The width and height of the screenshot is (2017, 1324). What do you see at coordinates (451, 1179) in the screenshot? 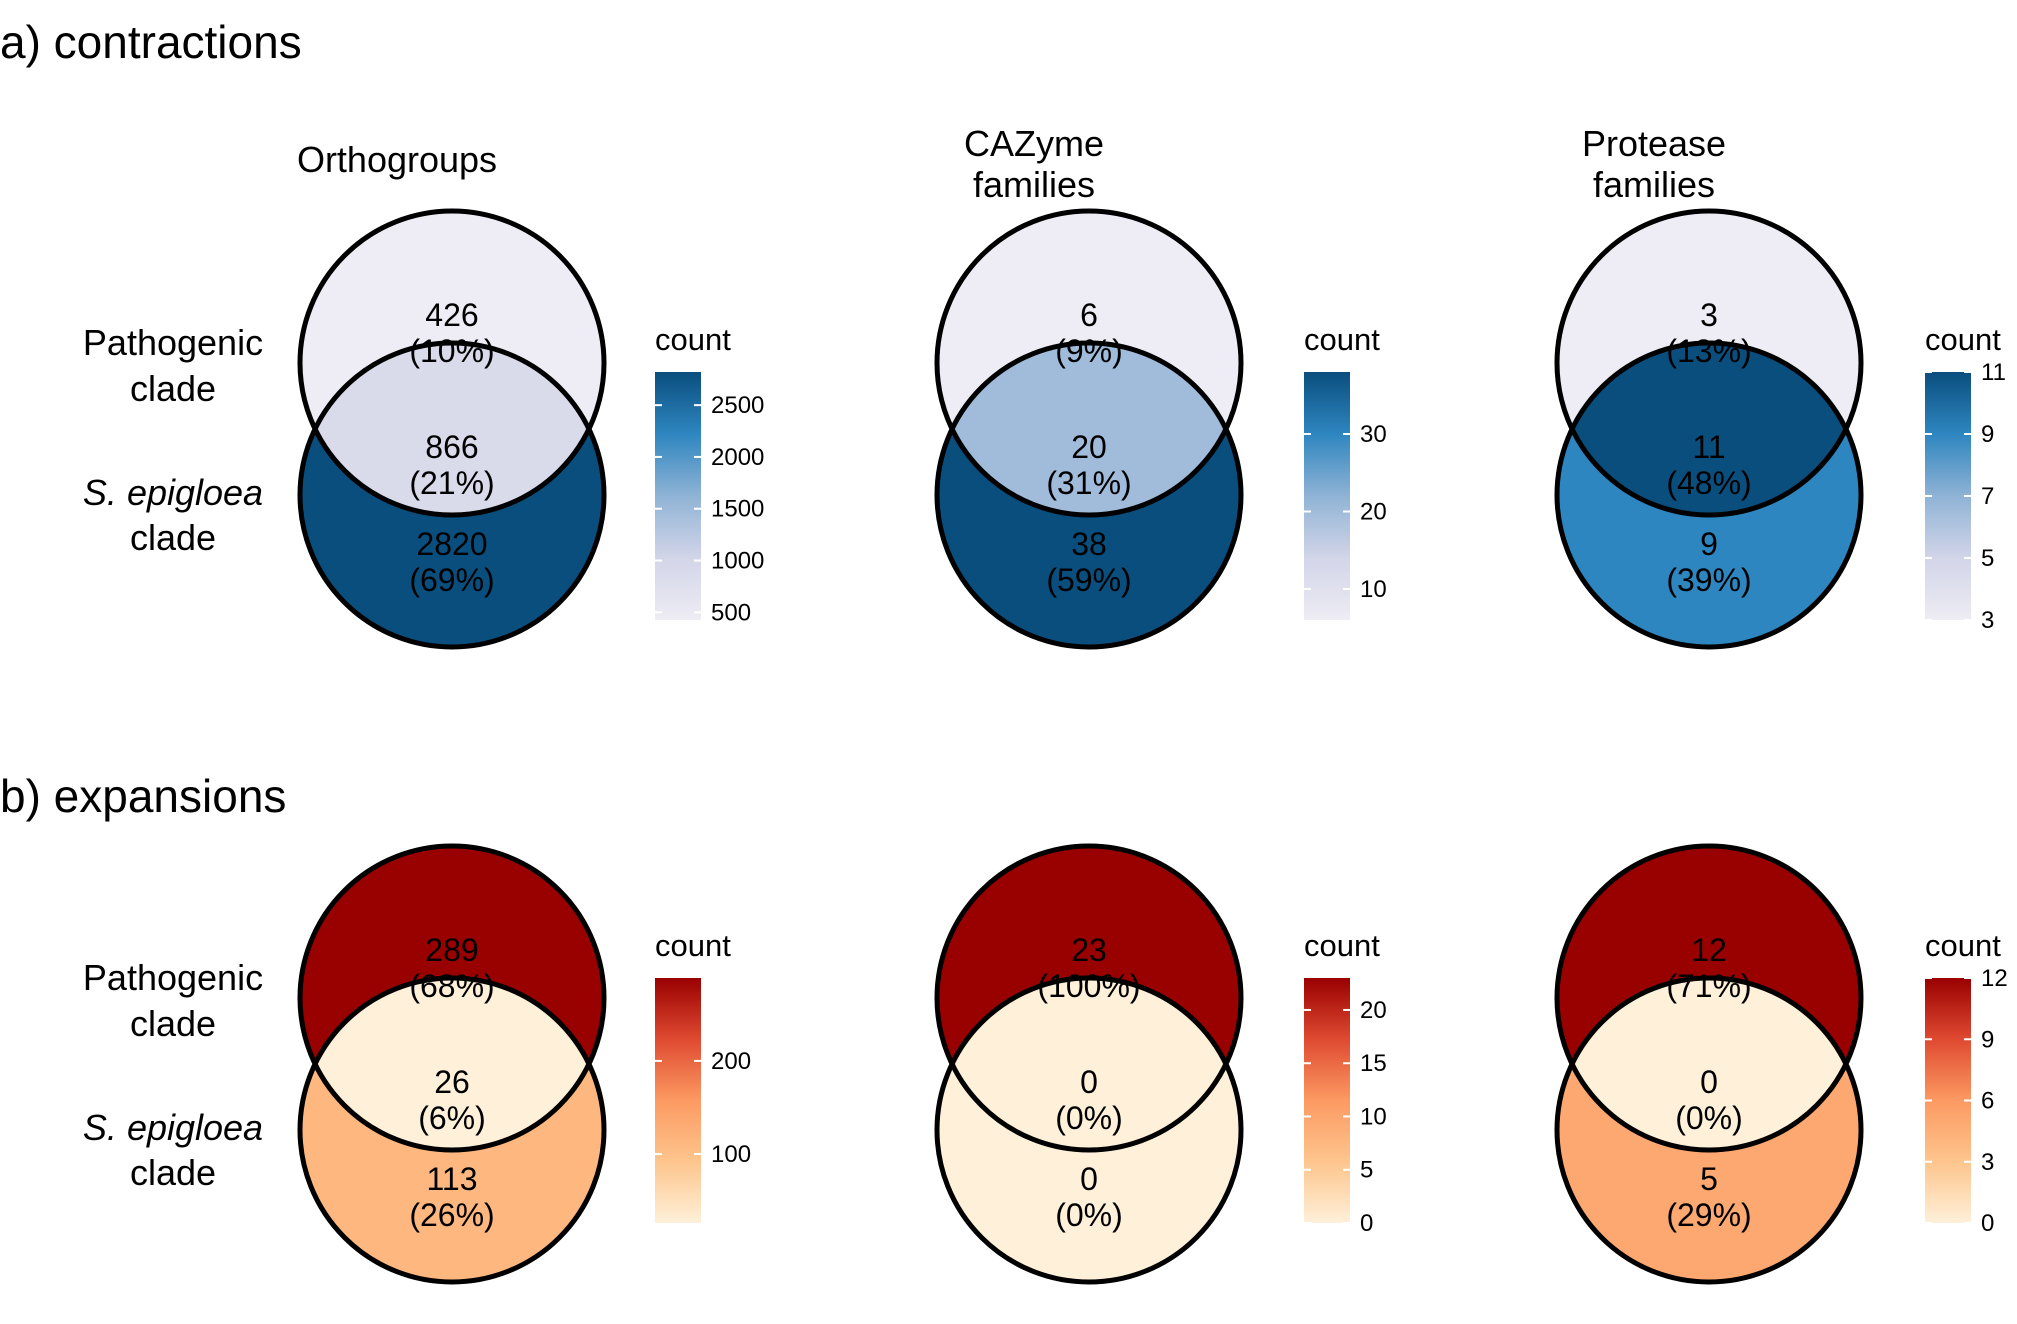
I see `venn-count-label: 113` at bounding box center [451, 1179].